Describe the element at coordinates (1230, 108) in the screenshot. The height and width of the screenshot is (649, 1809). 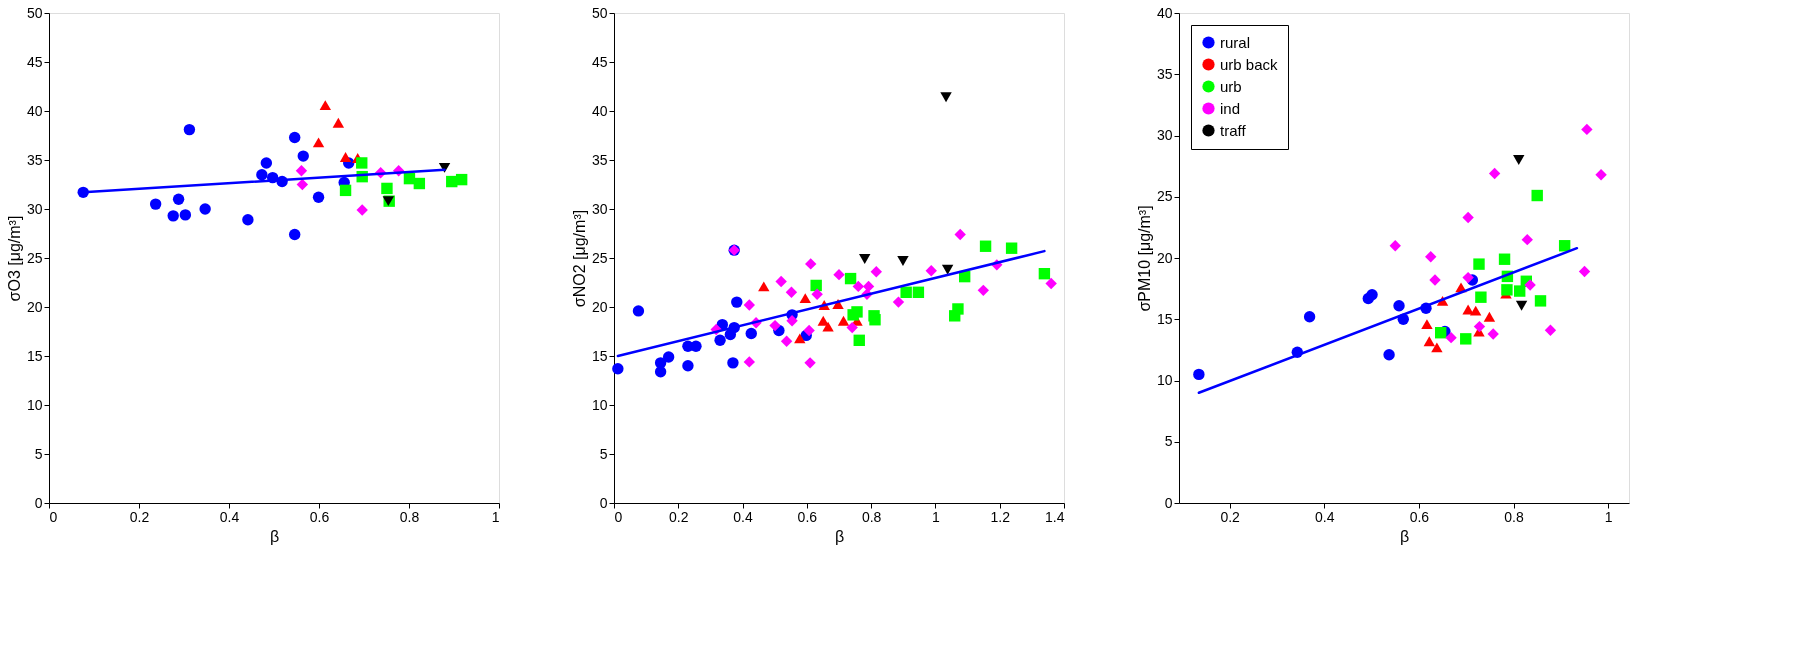
I see `legend-label: ind` at that location.